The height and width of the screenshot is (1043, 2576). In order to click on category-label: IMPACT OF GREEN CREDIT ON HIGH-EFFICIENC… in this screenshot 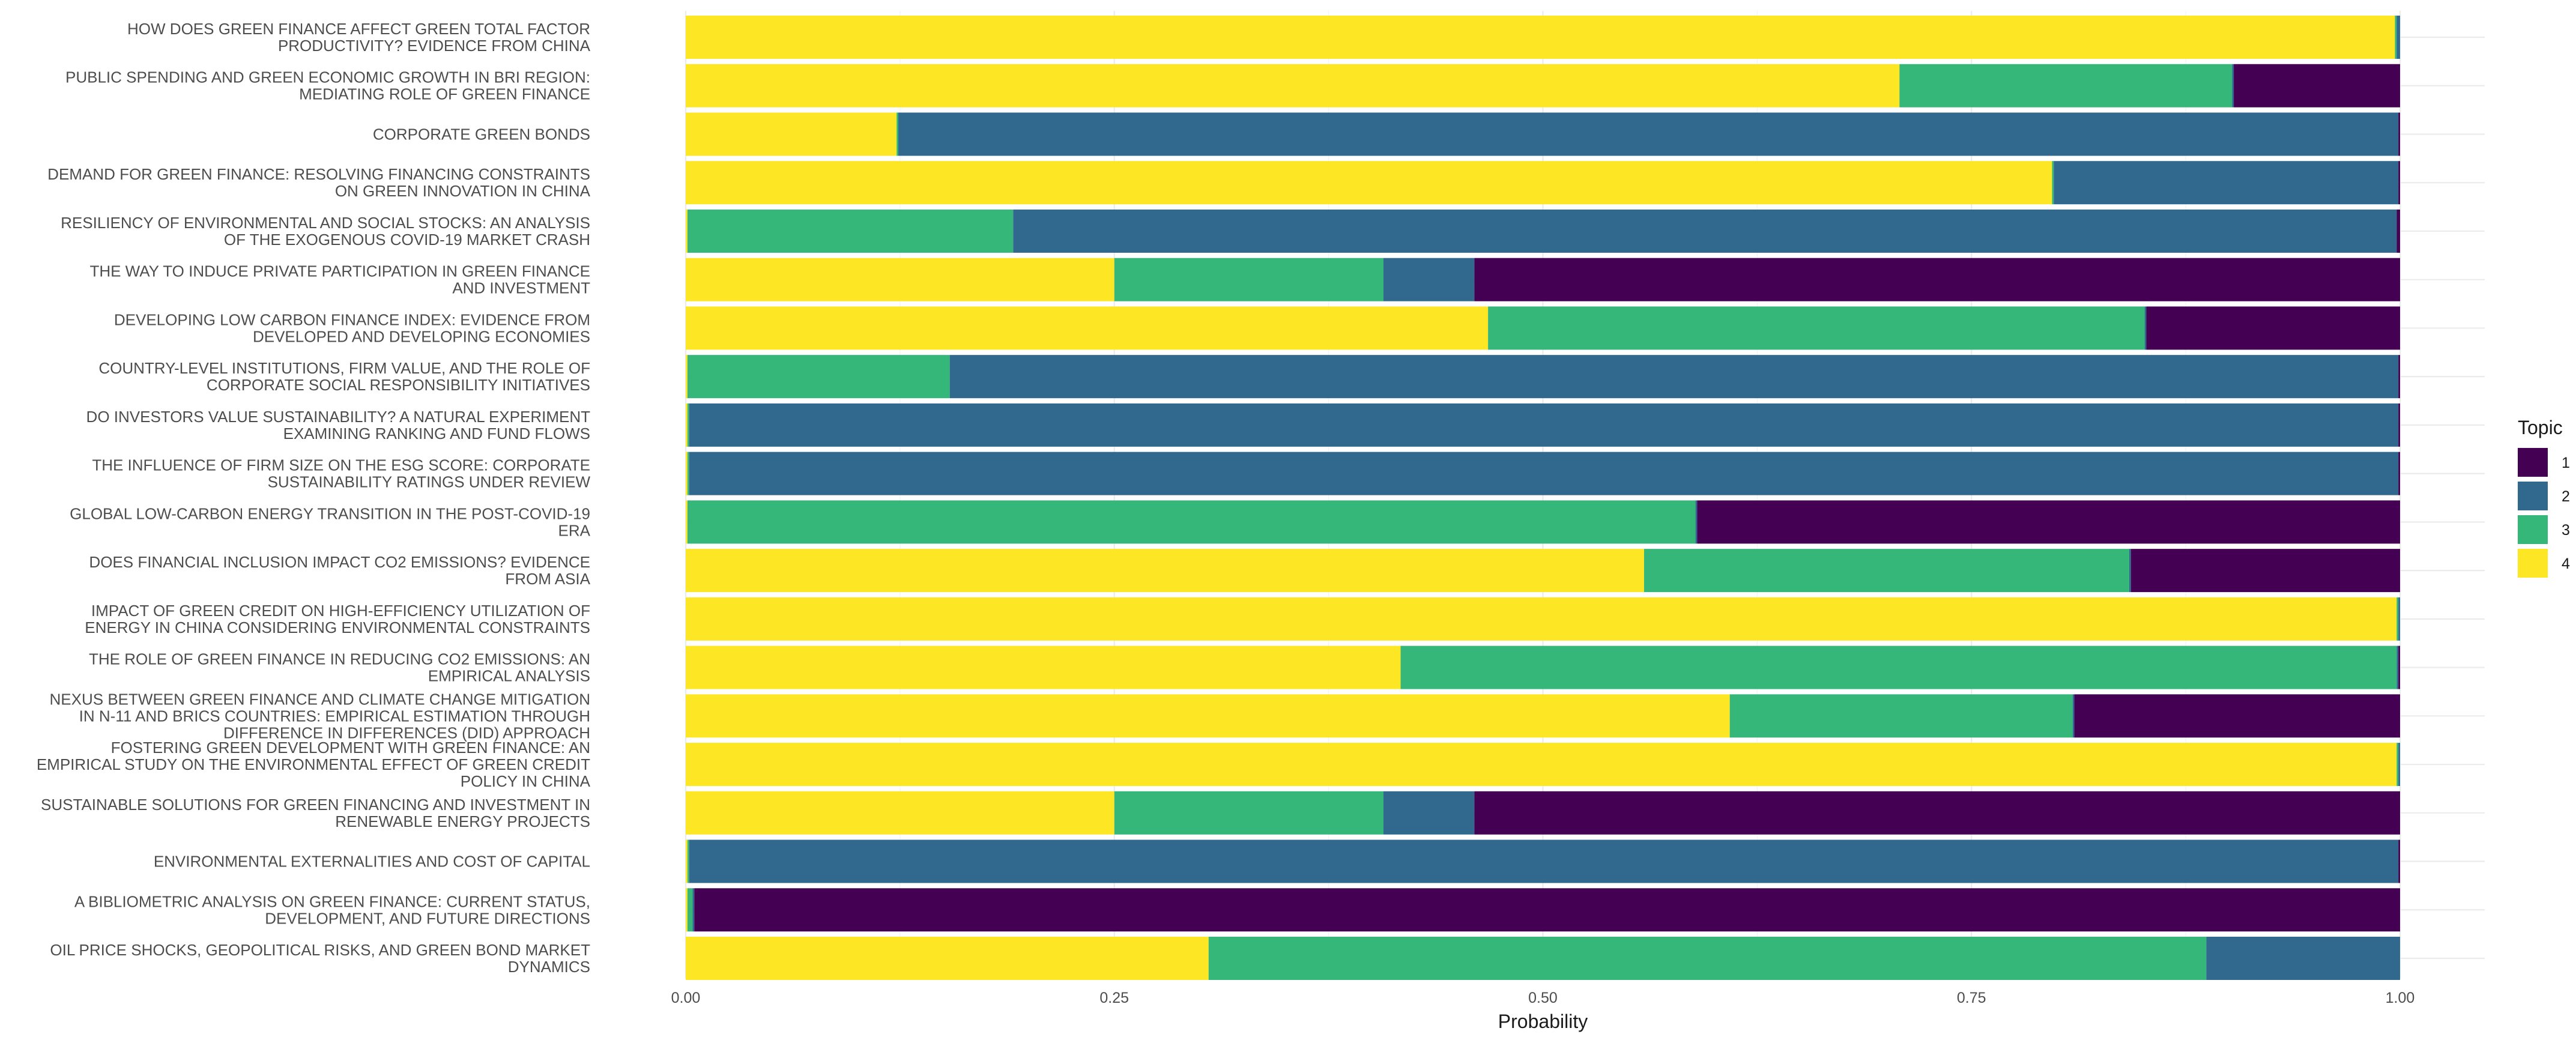, I will do `click(337, 619)`.